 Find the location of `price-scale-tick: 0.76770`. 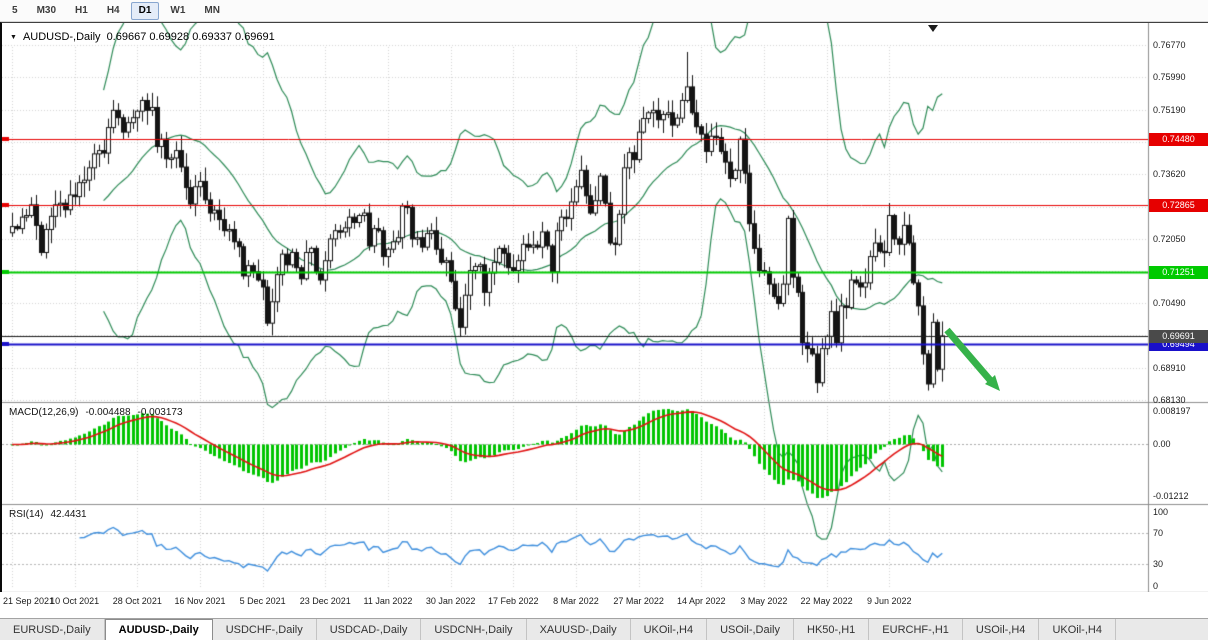

price-scale-tick: 0.76770 is located at coordinates (1169, 45).